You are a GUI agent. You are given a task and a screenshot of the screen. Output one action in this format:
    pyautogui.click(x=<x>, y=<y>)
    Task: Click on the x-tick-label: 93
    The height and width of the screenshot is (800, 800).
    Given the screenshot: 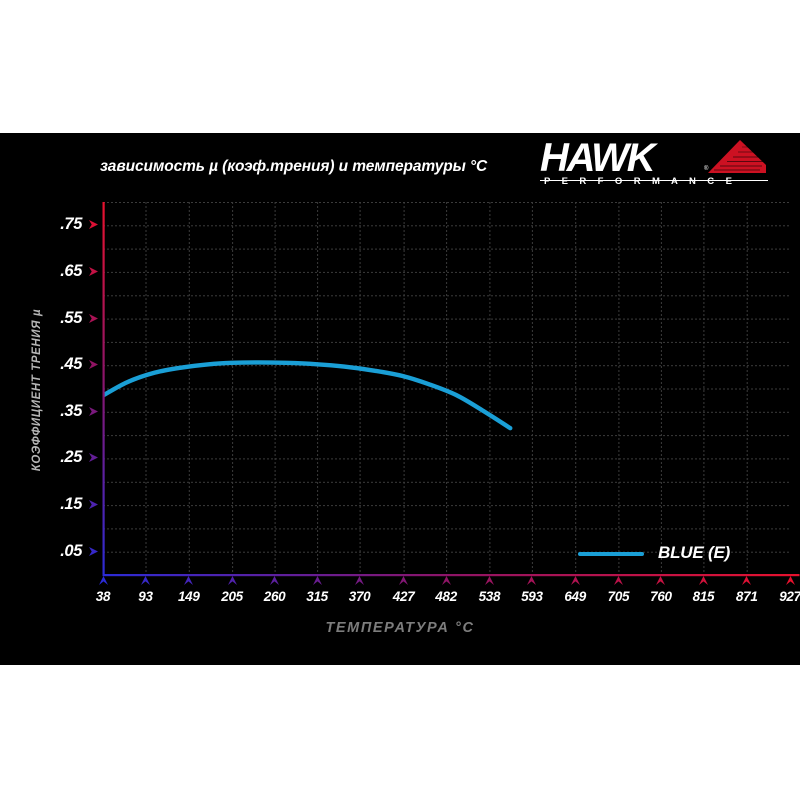 What is the action you would take?
    pyautogui.click(x=145, y=596)
    